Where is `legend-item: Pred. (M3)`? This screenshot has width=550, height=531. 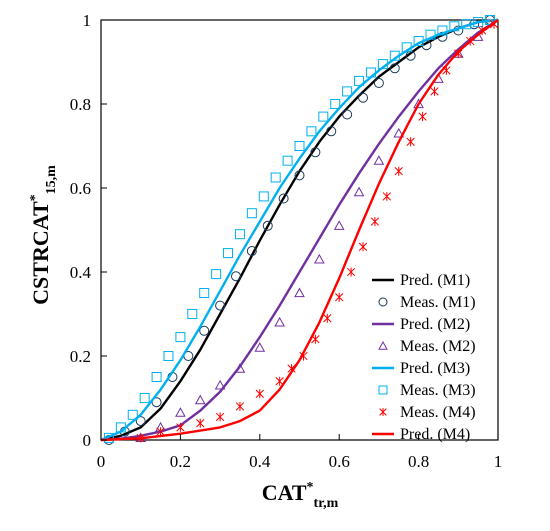
legend-item: Pred. (M3) is located at coordinates (421, 368).